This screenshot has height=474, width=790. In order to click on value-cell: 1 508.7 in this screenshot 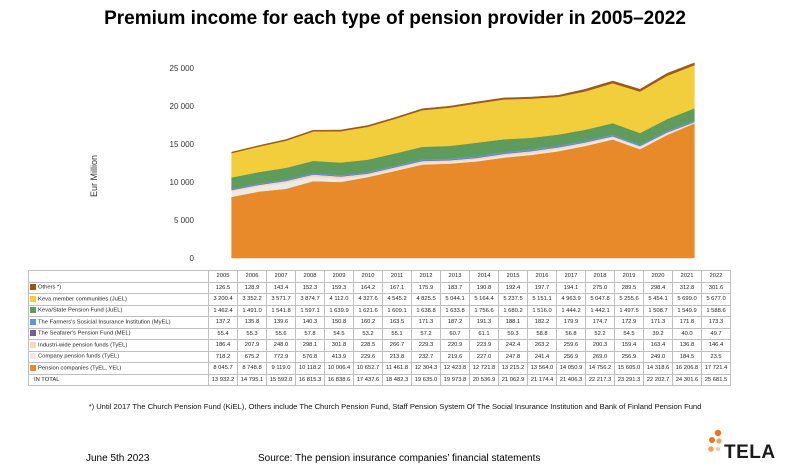, I will do `click(658, 310)`.